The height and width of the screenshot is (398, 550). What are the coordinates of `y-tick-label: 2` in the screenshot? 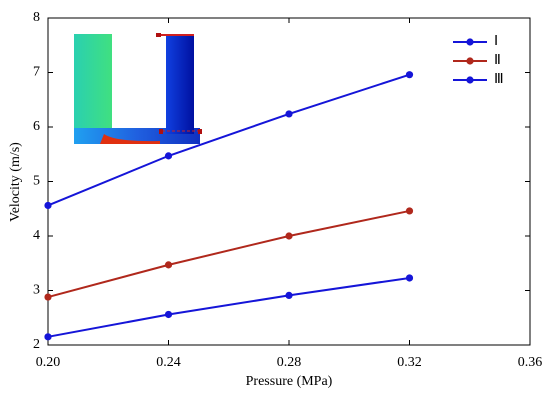 It's located at (36, 344).